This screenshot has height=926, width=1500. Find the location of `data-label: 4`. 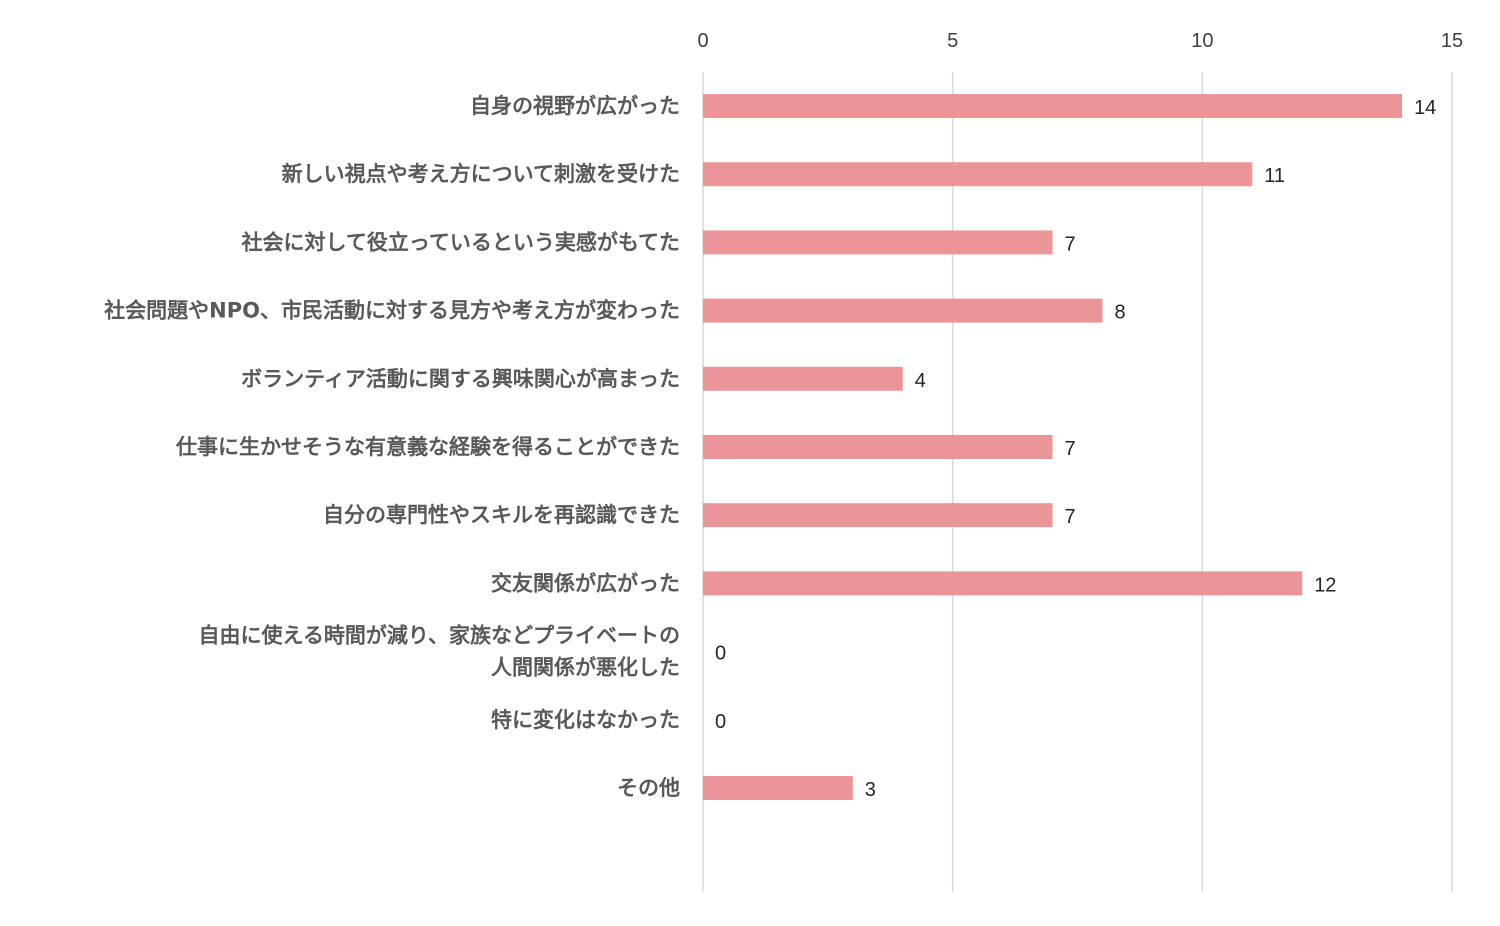

data-label: 4 is located at coordinates (920, 381).